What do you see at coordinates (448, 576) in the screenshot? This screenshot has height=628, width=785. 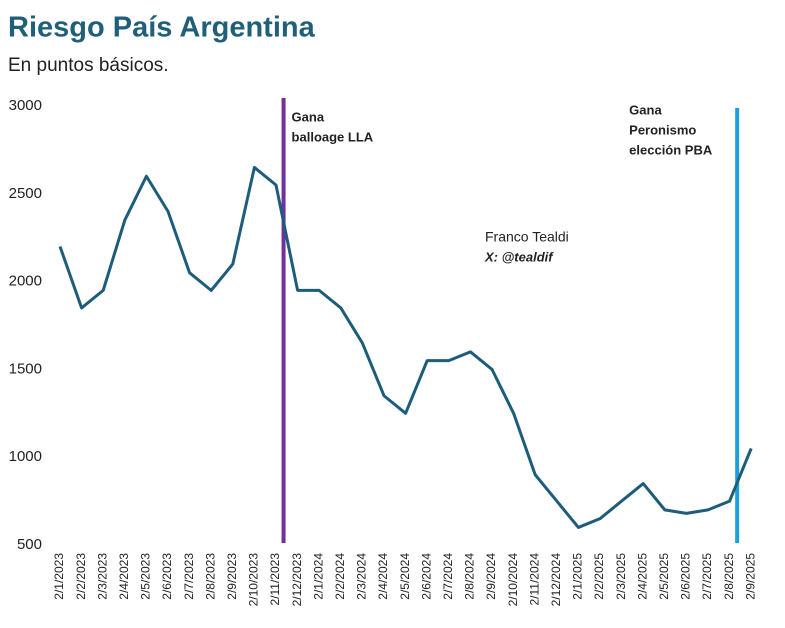 I see `x-tick-label: 2/7/2024` at bounding box center [448, 576].